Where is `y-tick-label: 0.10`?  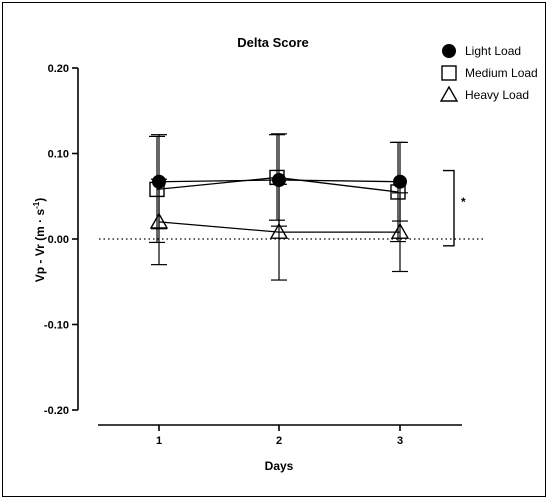 y-tick-label: 0.10 is located at coordinates (58, 155).